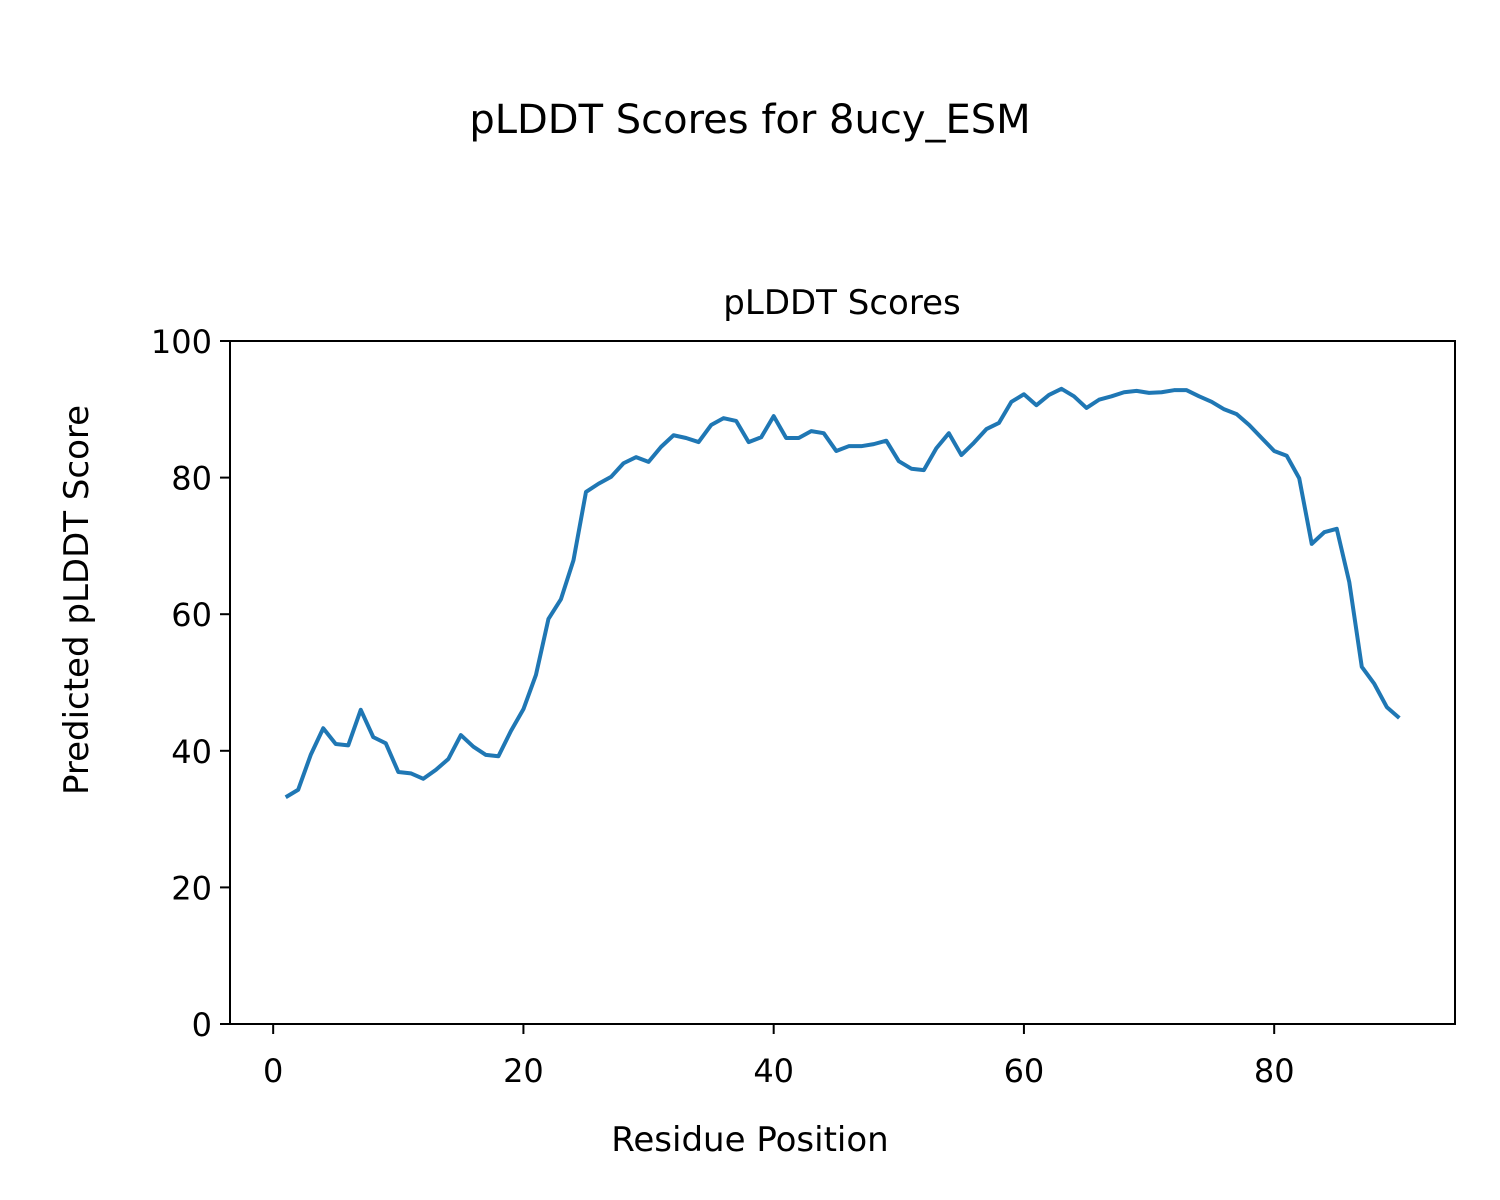 The width and height of the screenshot is (1500, 1200). Describe the element at coordinates (191, 615) in the screenshot. I see `y-tick-label: 60` at that location.